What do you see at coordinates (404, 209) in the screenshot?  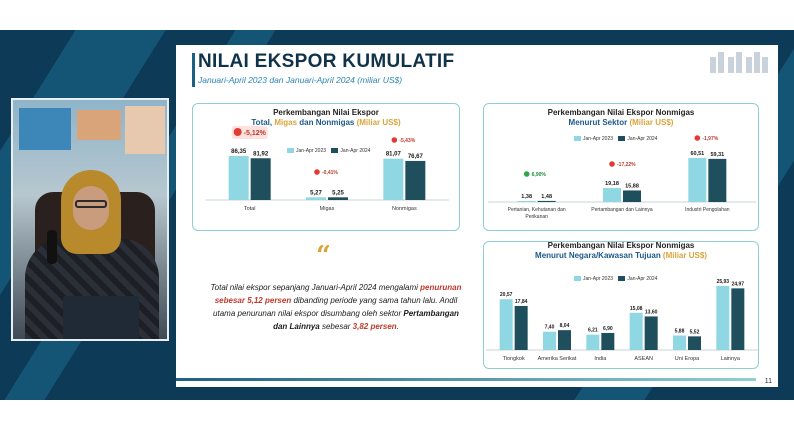 I see `category-label: Nonmigas` at bounding box center [404, 209].